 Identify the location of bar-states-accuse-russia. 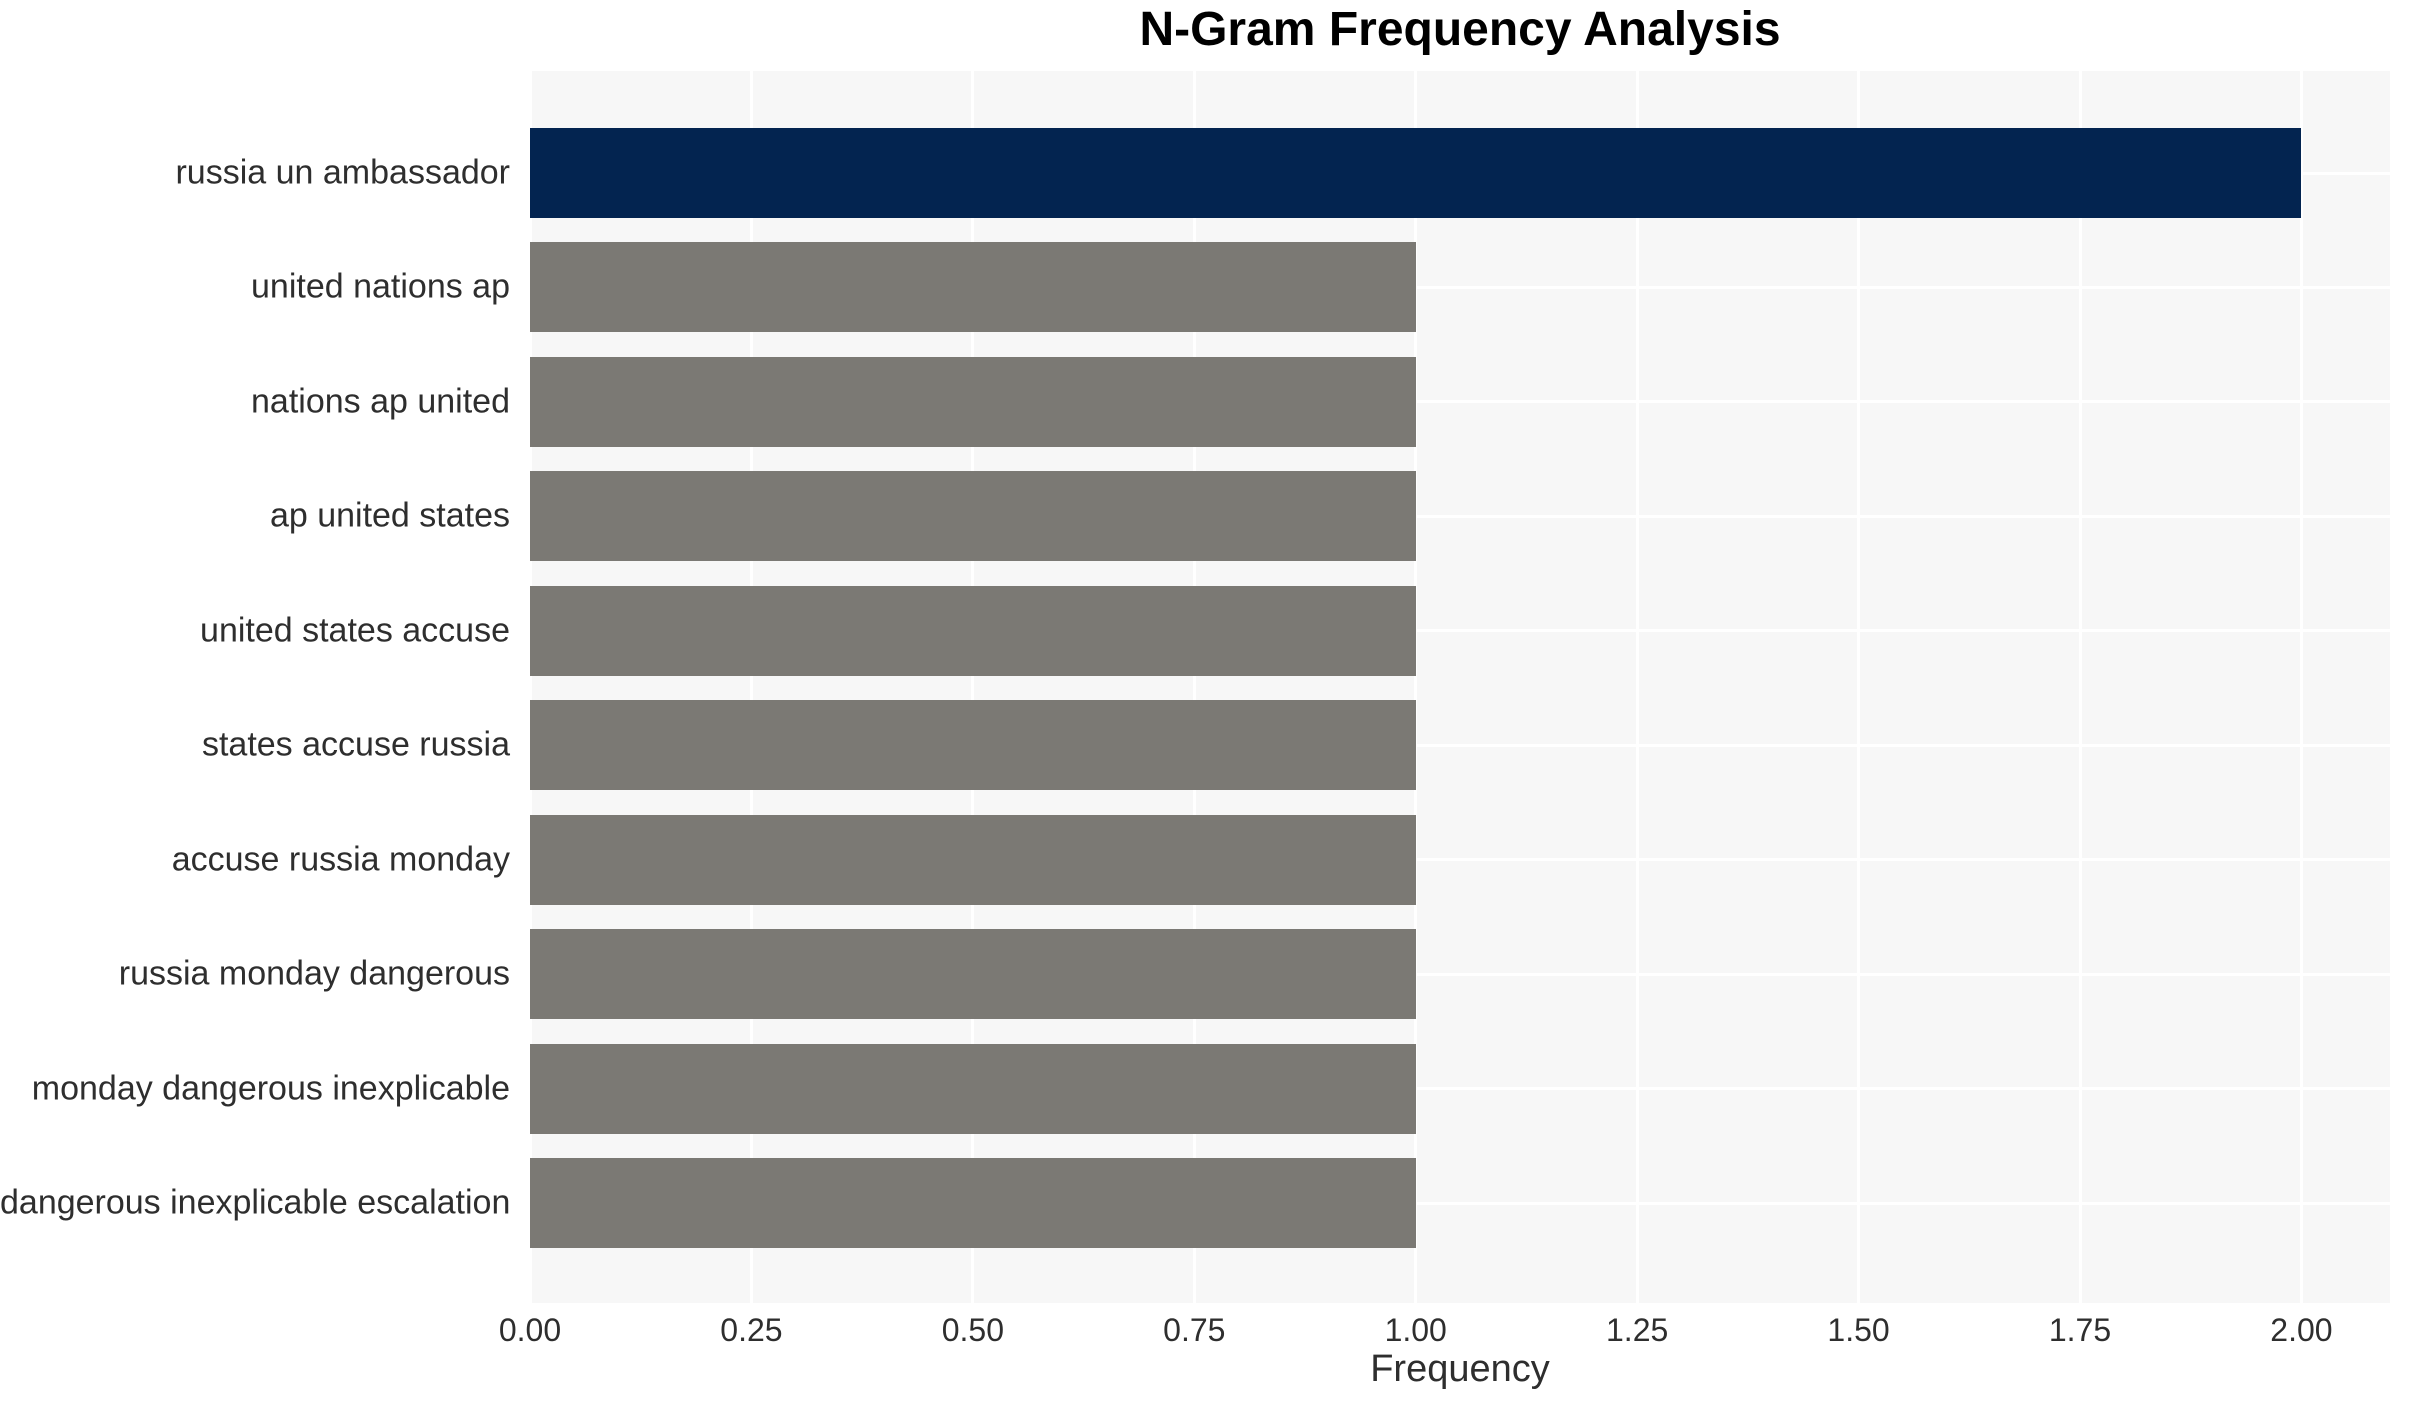
(973, 745).